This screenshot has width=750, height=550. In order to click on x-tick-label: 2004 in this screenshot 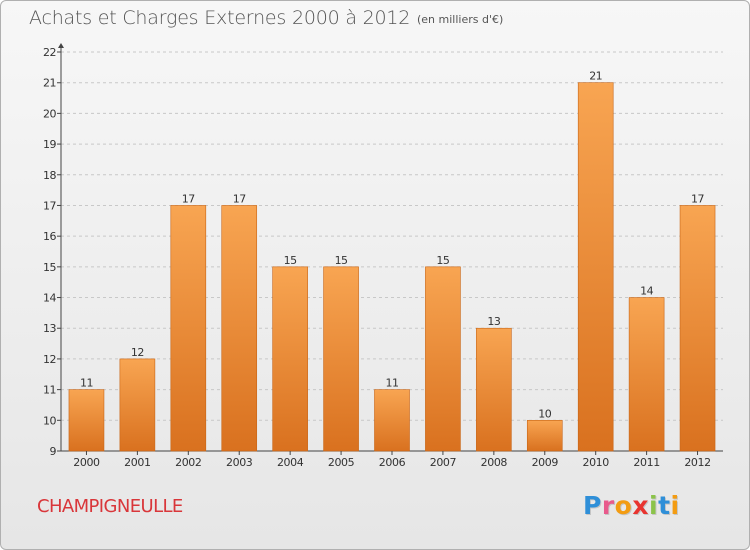, I will do `click(290, 462)`.